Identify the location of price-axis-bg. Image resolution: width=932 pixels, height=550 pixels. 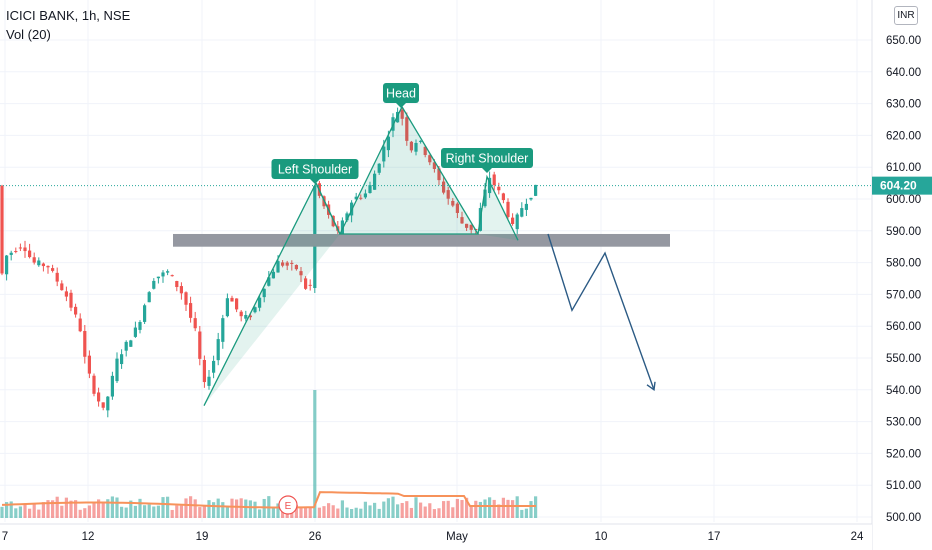
(902, 275).